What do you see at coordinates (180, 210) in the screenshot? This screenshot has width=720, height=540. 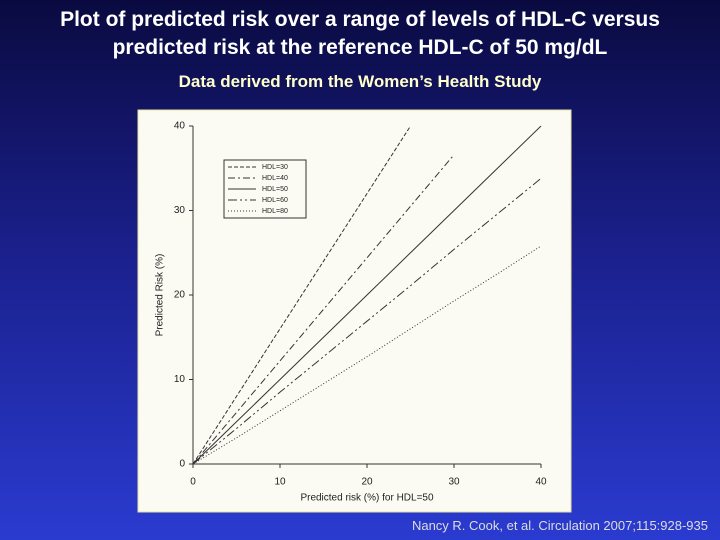 I see `y-tick-label: 30` at bounding box center [180, 210].